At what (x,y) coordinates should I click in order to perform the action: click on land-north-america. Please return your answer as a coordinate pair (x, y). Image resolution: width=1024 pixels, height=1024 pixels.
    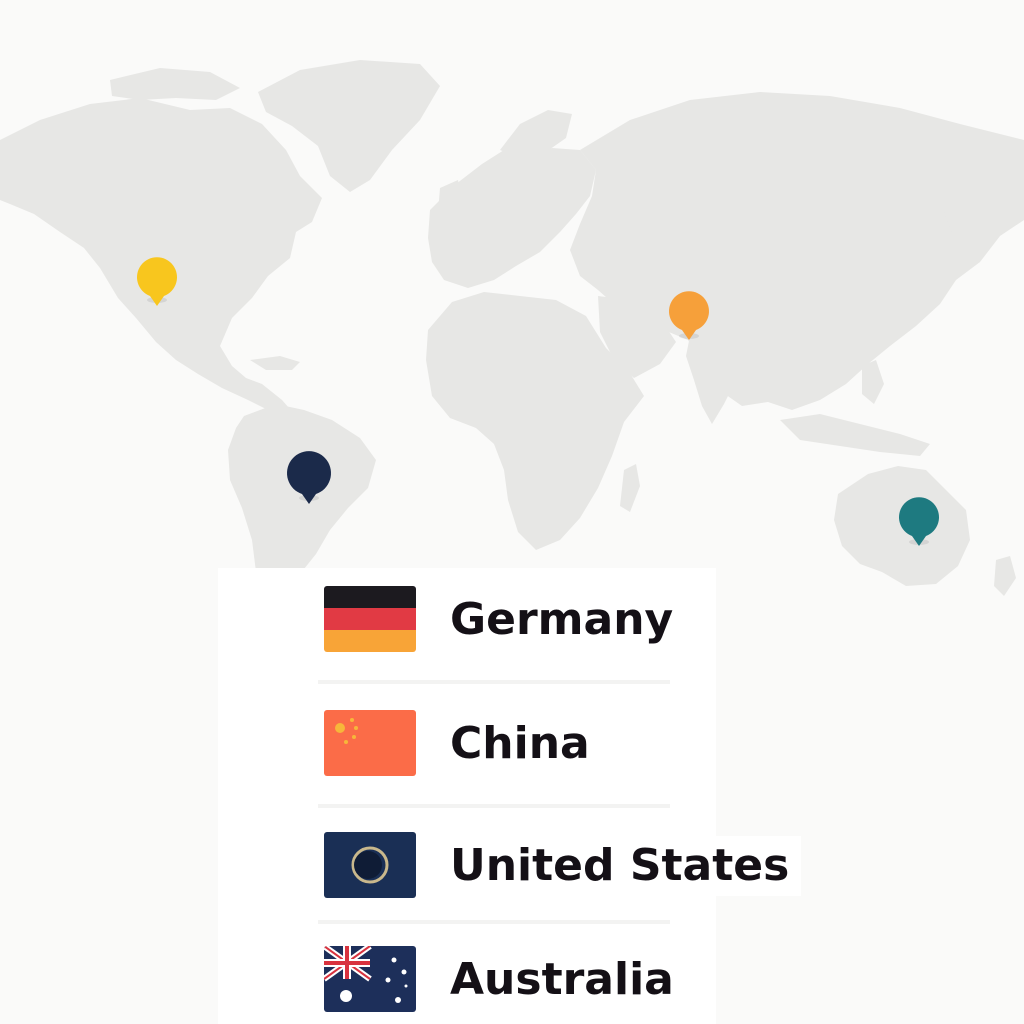
    Looking at the image, I should click on (161, 257).